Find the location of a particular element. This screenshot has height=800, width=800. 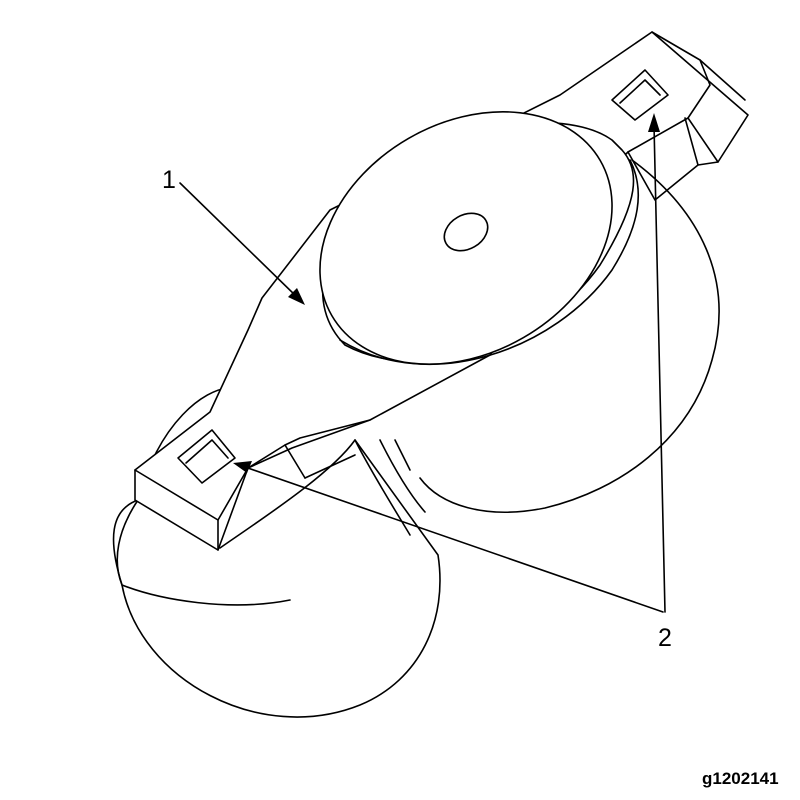

callout-1-label: 1 is located at coordinates (169, 180).